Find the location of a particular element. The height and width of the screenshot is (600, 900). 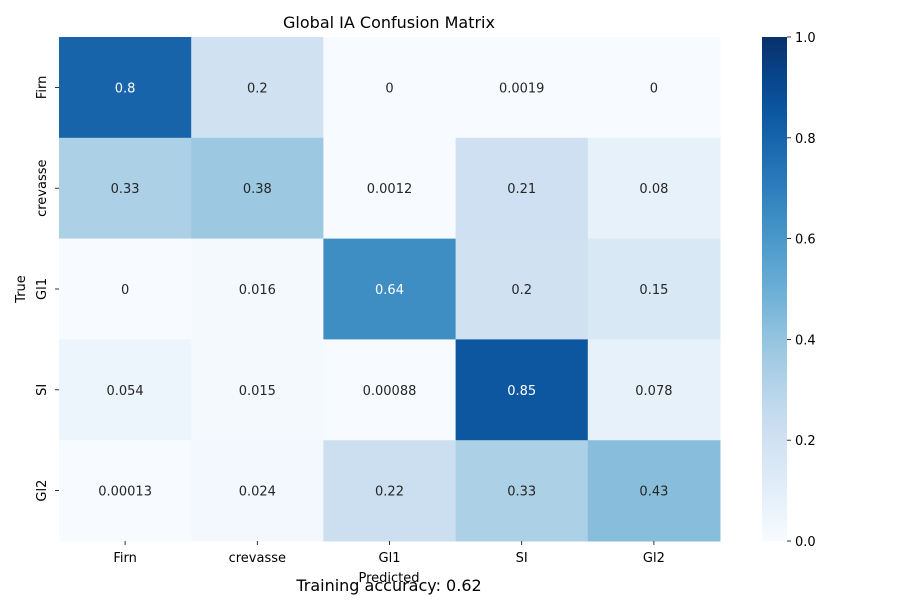

cell-value-label: 0.00088 is located at coordinates (390, 391).